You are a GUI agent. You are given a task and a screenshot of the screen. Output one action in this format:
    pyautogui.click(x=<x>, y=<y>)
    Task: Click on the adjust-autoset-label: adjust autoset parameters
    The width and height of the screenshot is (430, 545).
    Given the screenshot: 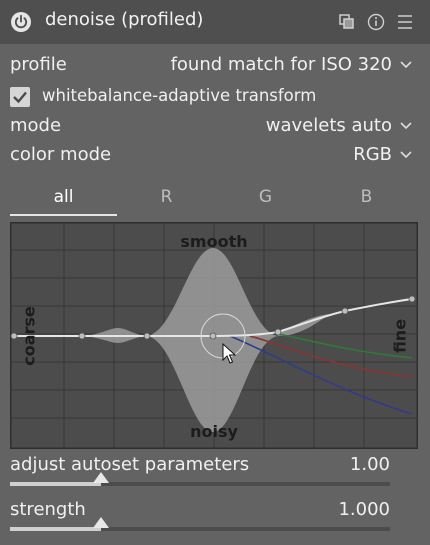 What is the action you would take?
    pyautogui.click(x=130, y=464)
    